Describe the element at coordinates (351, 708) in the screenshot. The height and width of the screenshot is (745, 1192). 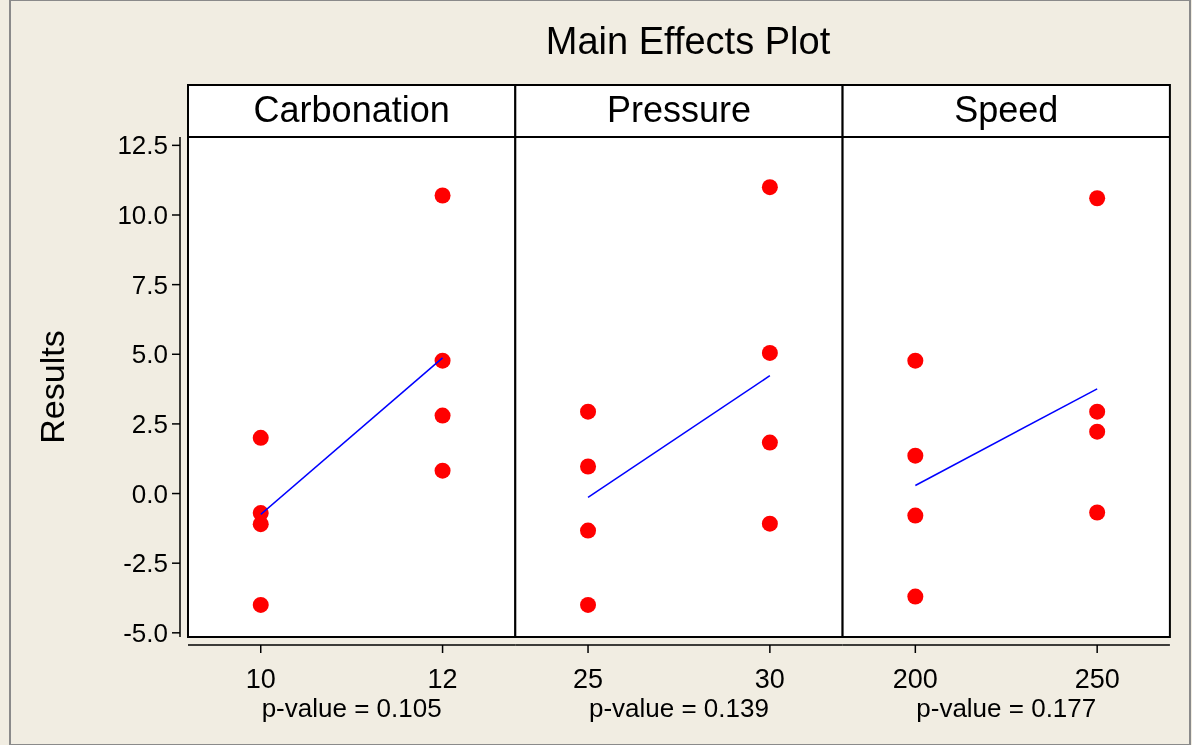
I see `x-axis-title: p-value = 0.105` at that location.